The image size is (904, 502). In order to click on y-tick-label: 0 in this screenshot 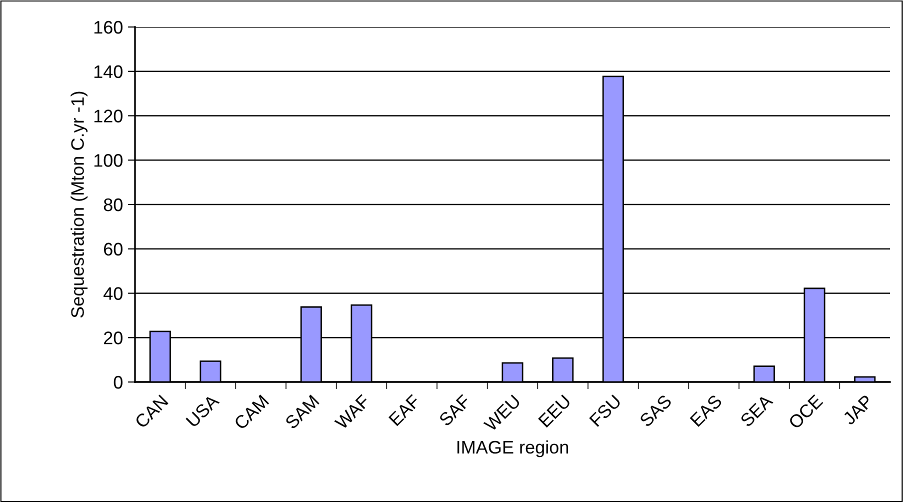, I will do `click(118, 382)`.